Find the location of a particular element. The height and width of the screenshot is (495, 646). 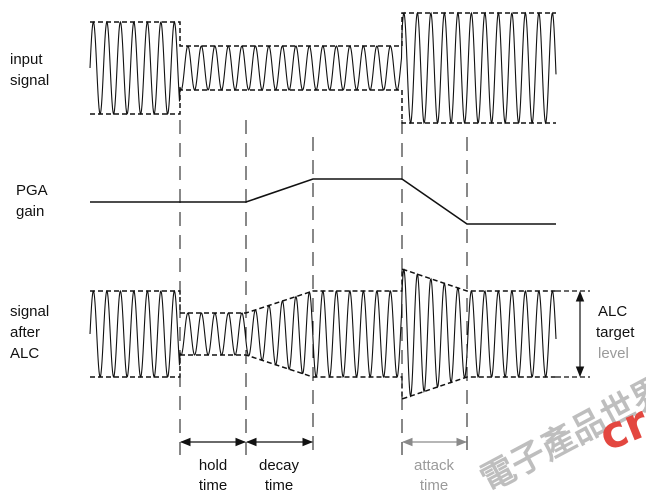

input-envelope-top is located at coordinates (323, 29).